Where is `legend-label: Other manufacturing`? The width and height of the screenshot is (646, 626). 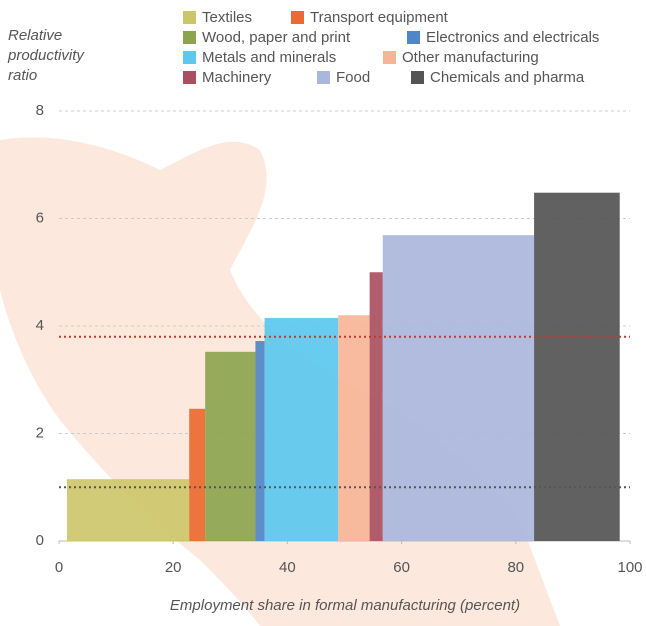
legend-label: Other manufacturing is located at coordinates (470, 57).